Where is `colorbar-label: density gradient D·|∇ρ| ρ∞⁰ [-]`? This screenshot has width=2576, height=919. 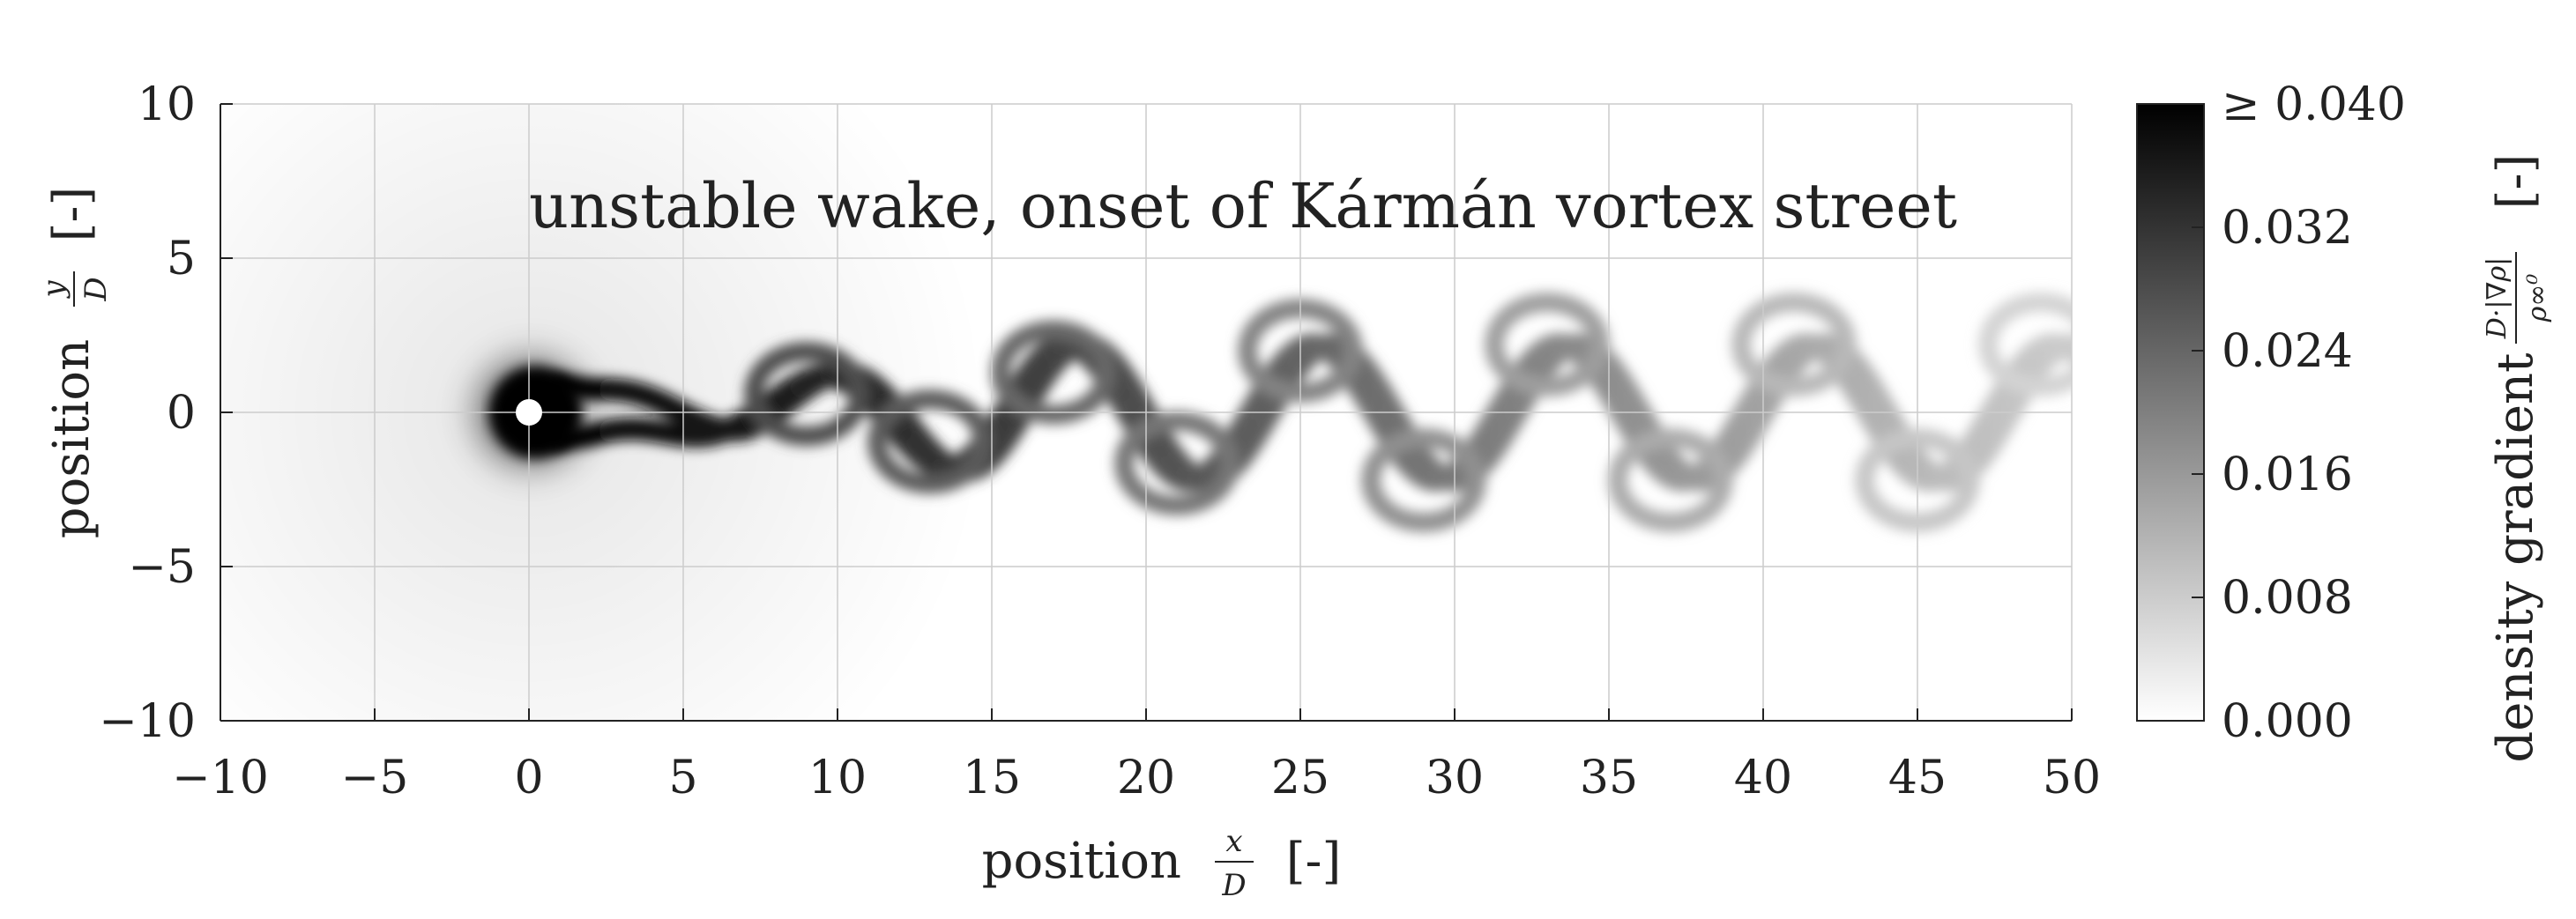 colorbar-label: density gradient D·|∇ρ| ρ∞⁰ [-] is located at coordinates (2517, 458).